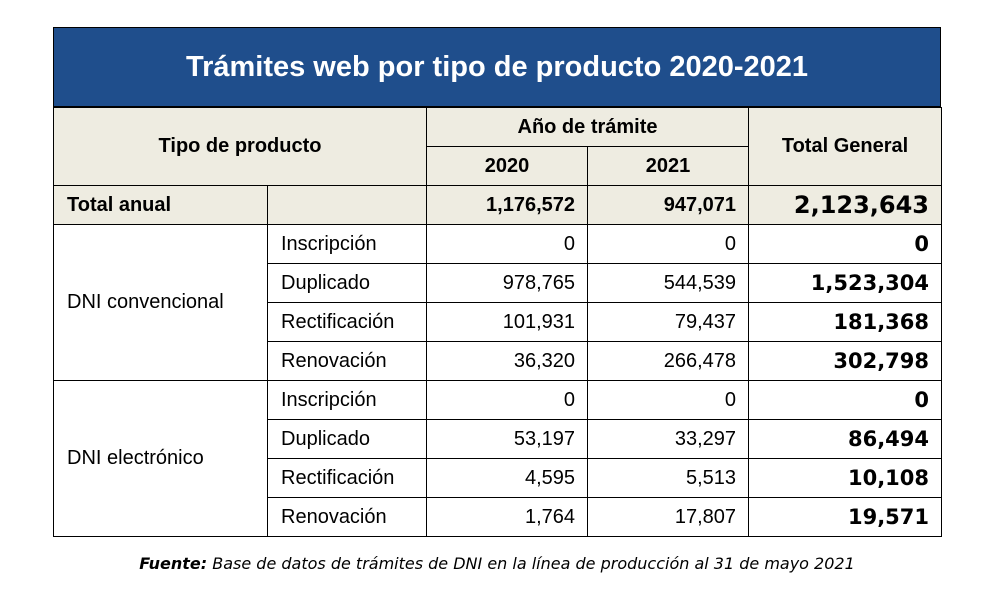  I want to click on table-row: Duplicado 978,765 544,539 1,523,304, so click(498, 283).